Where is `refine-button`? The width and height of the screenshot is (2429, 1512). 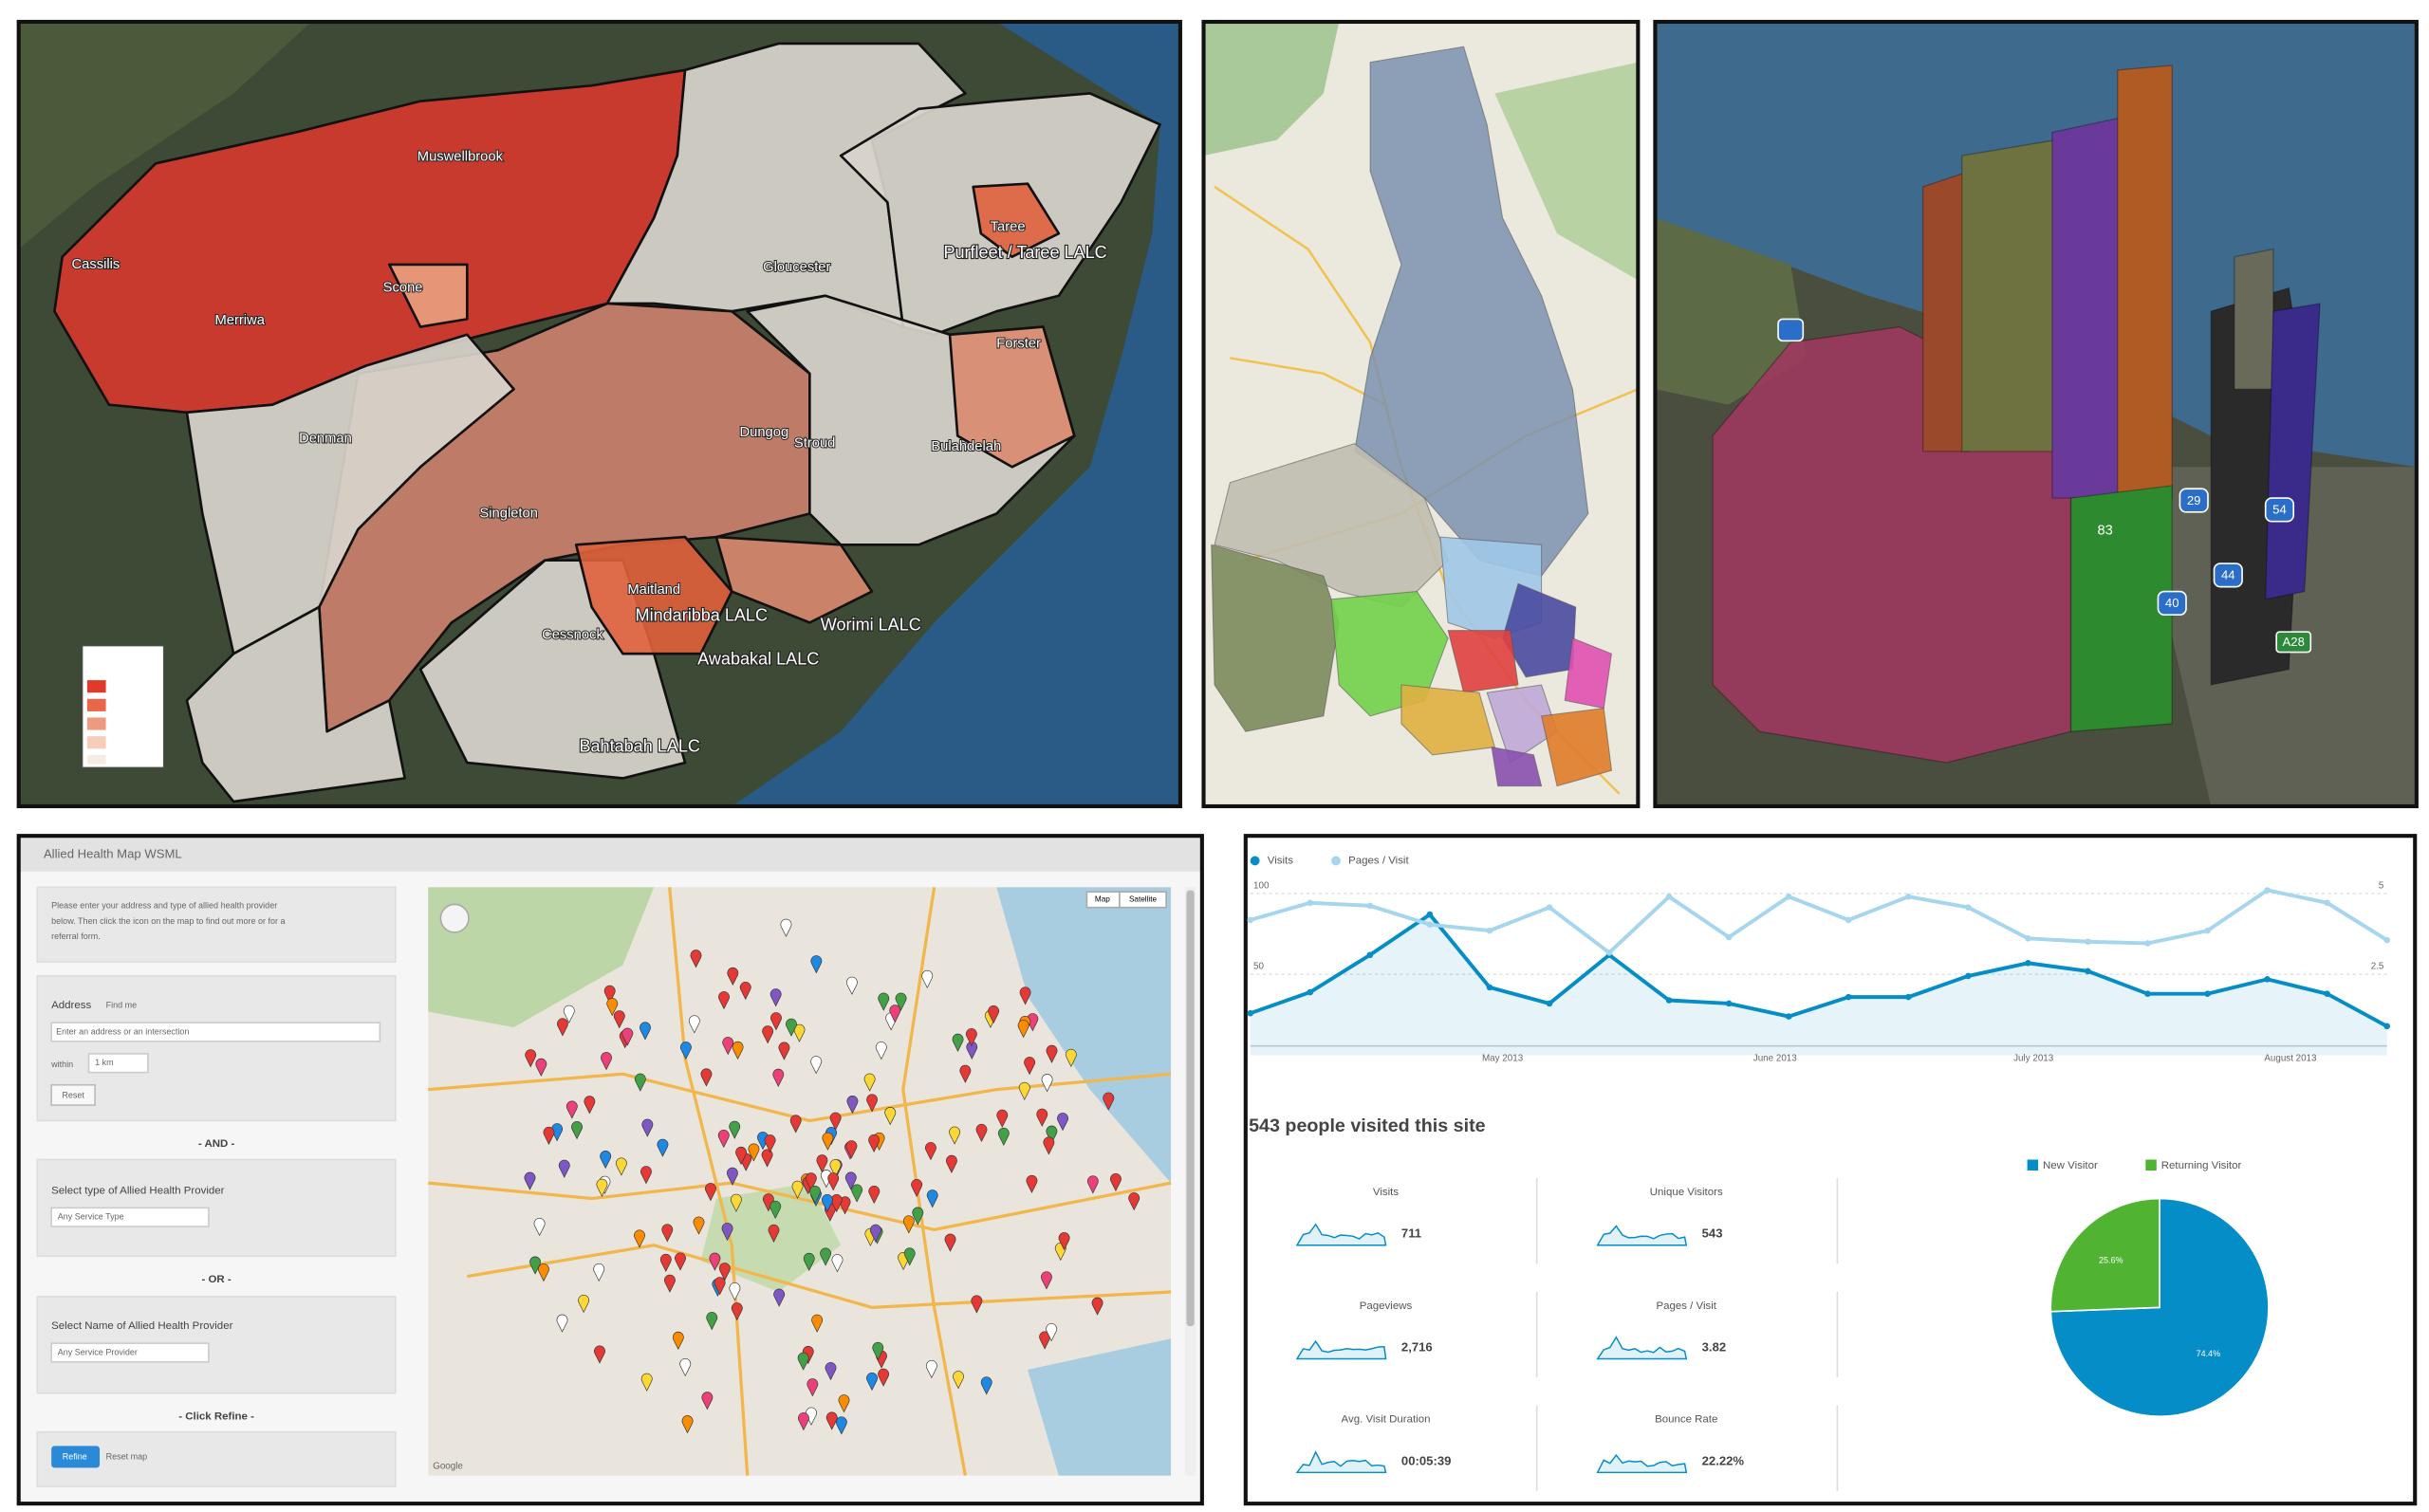 refine-button is located at coordinates (76, 1457).